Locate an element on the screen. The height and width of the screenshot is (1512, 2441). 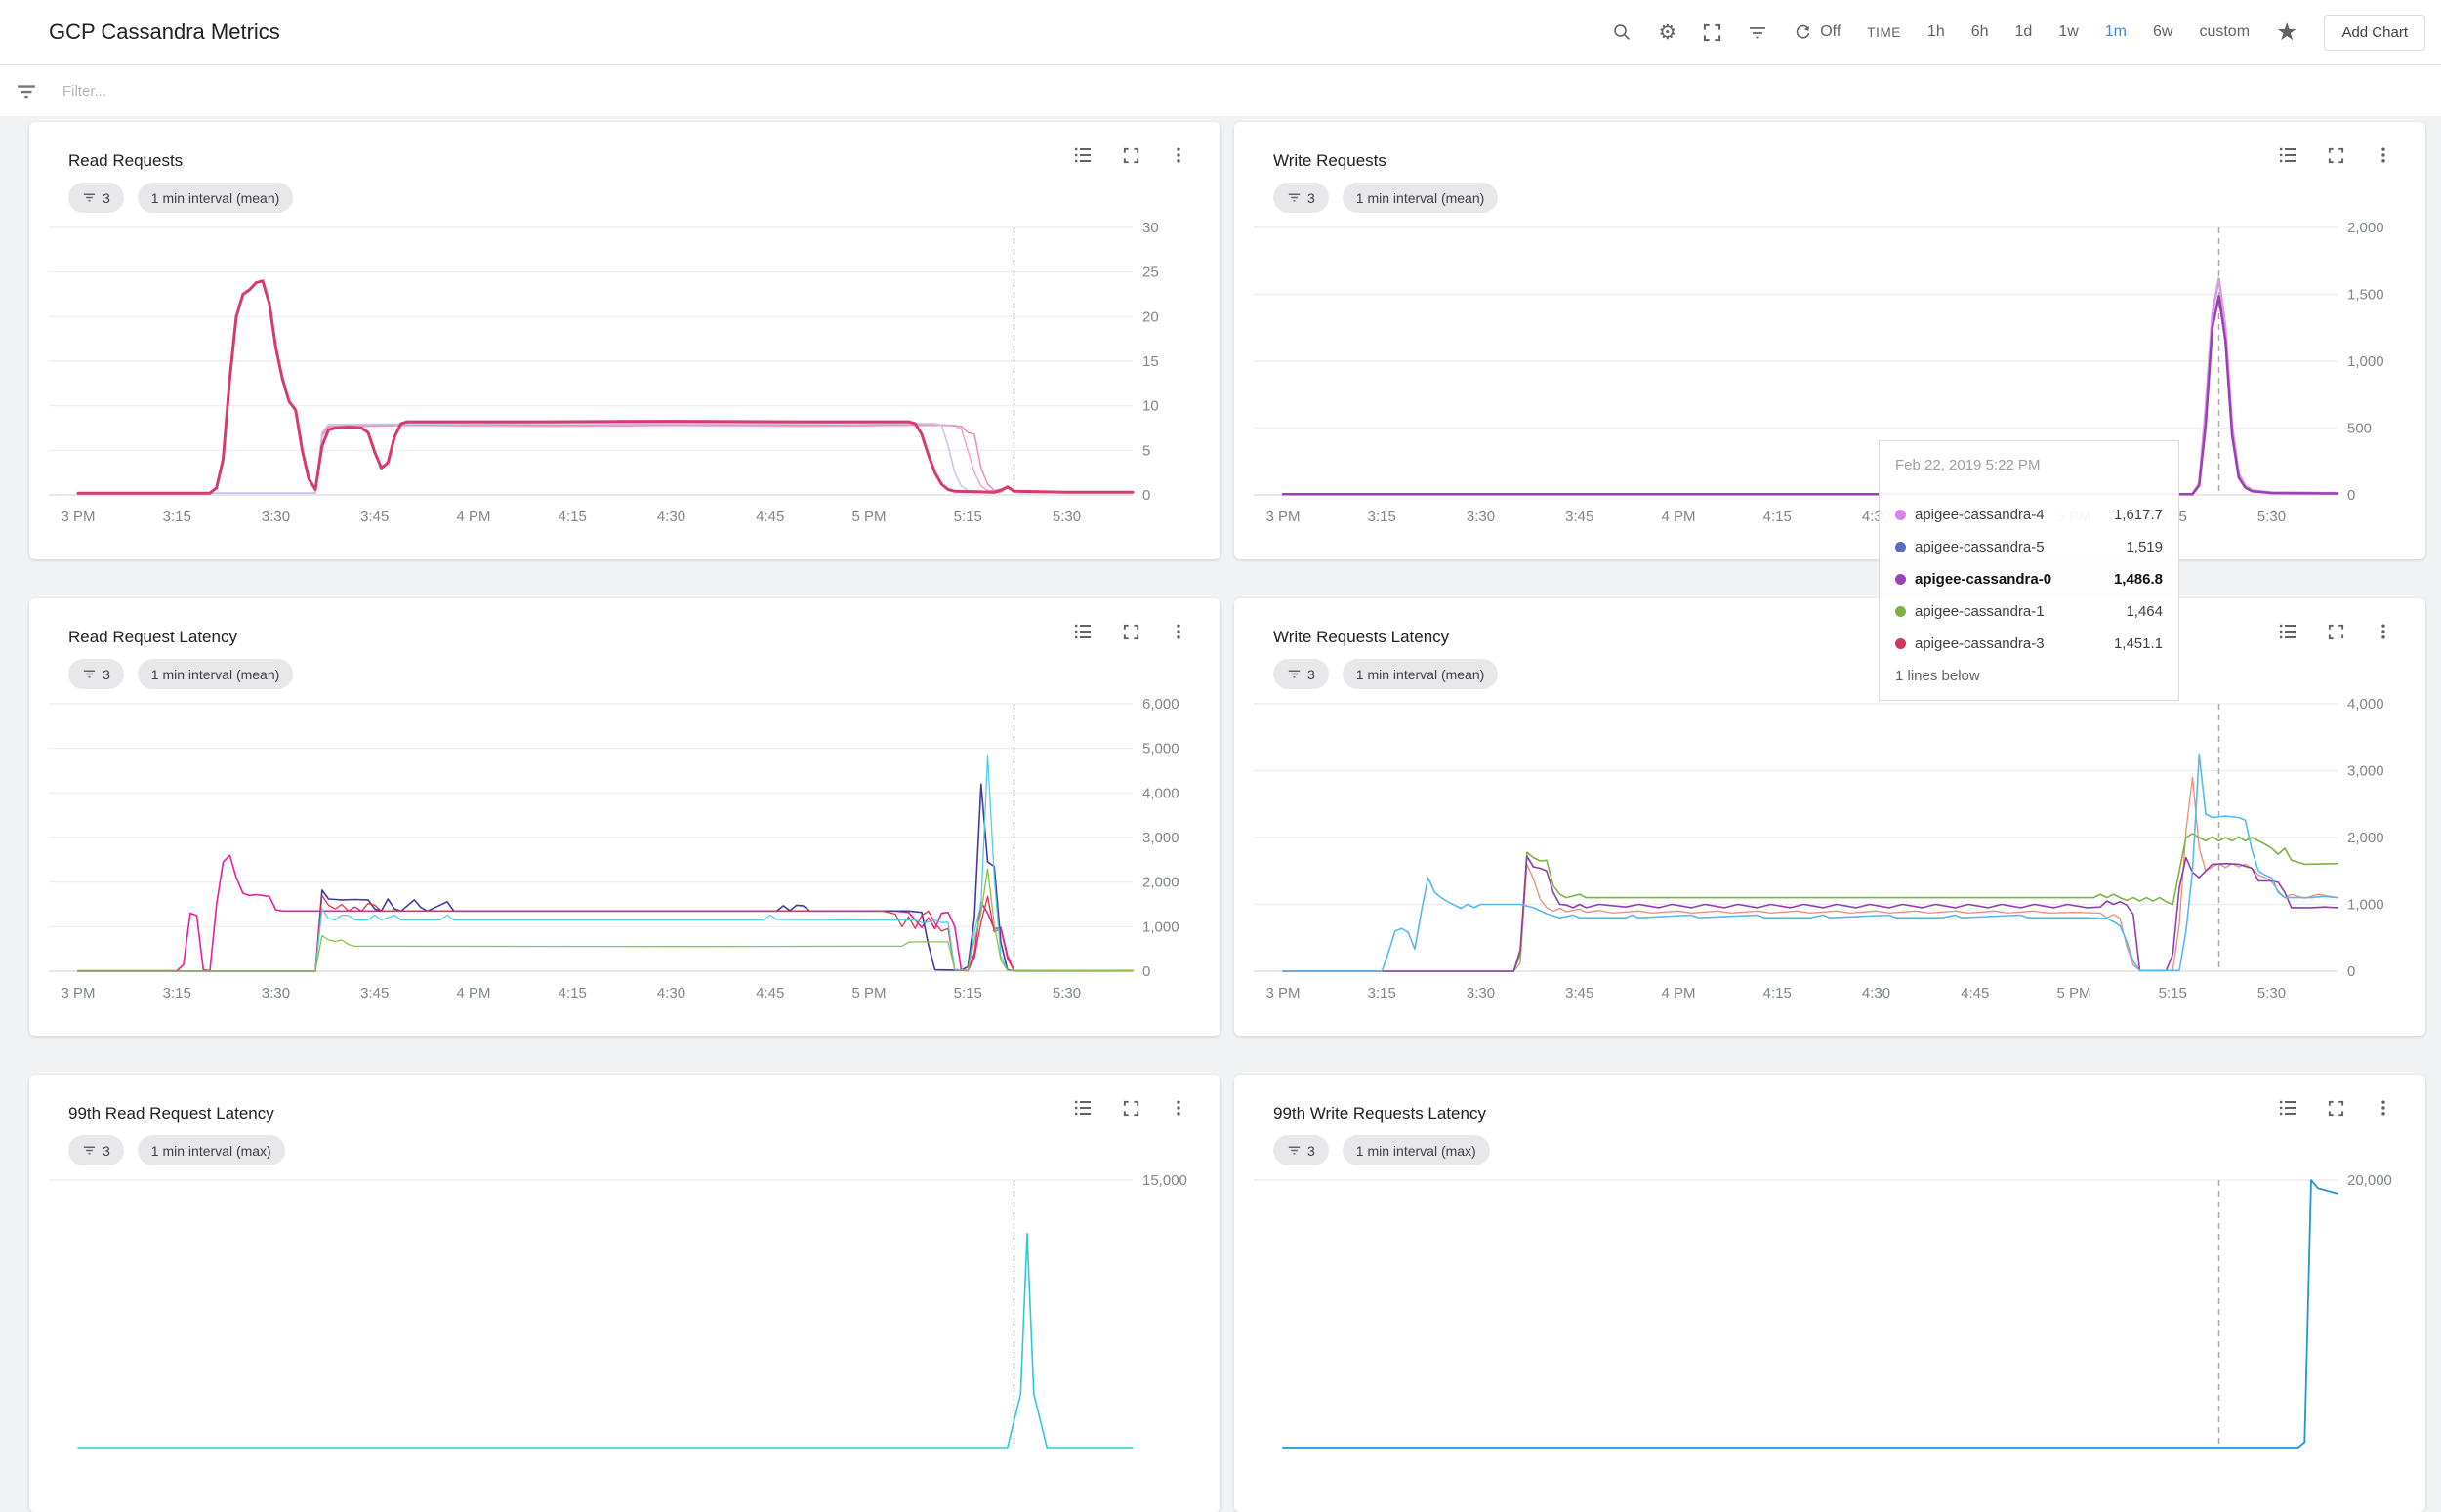
svg-text: 3,000 is located at coordinates (1160, 838).